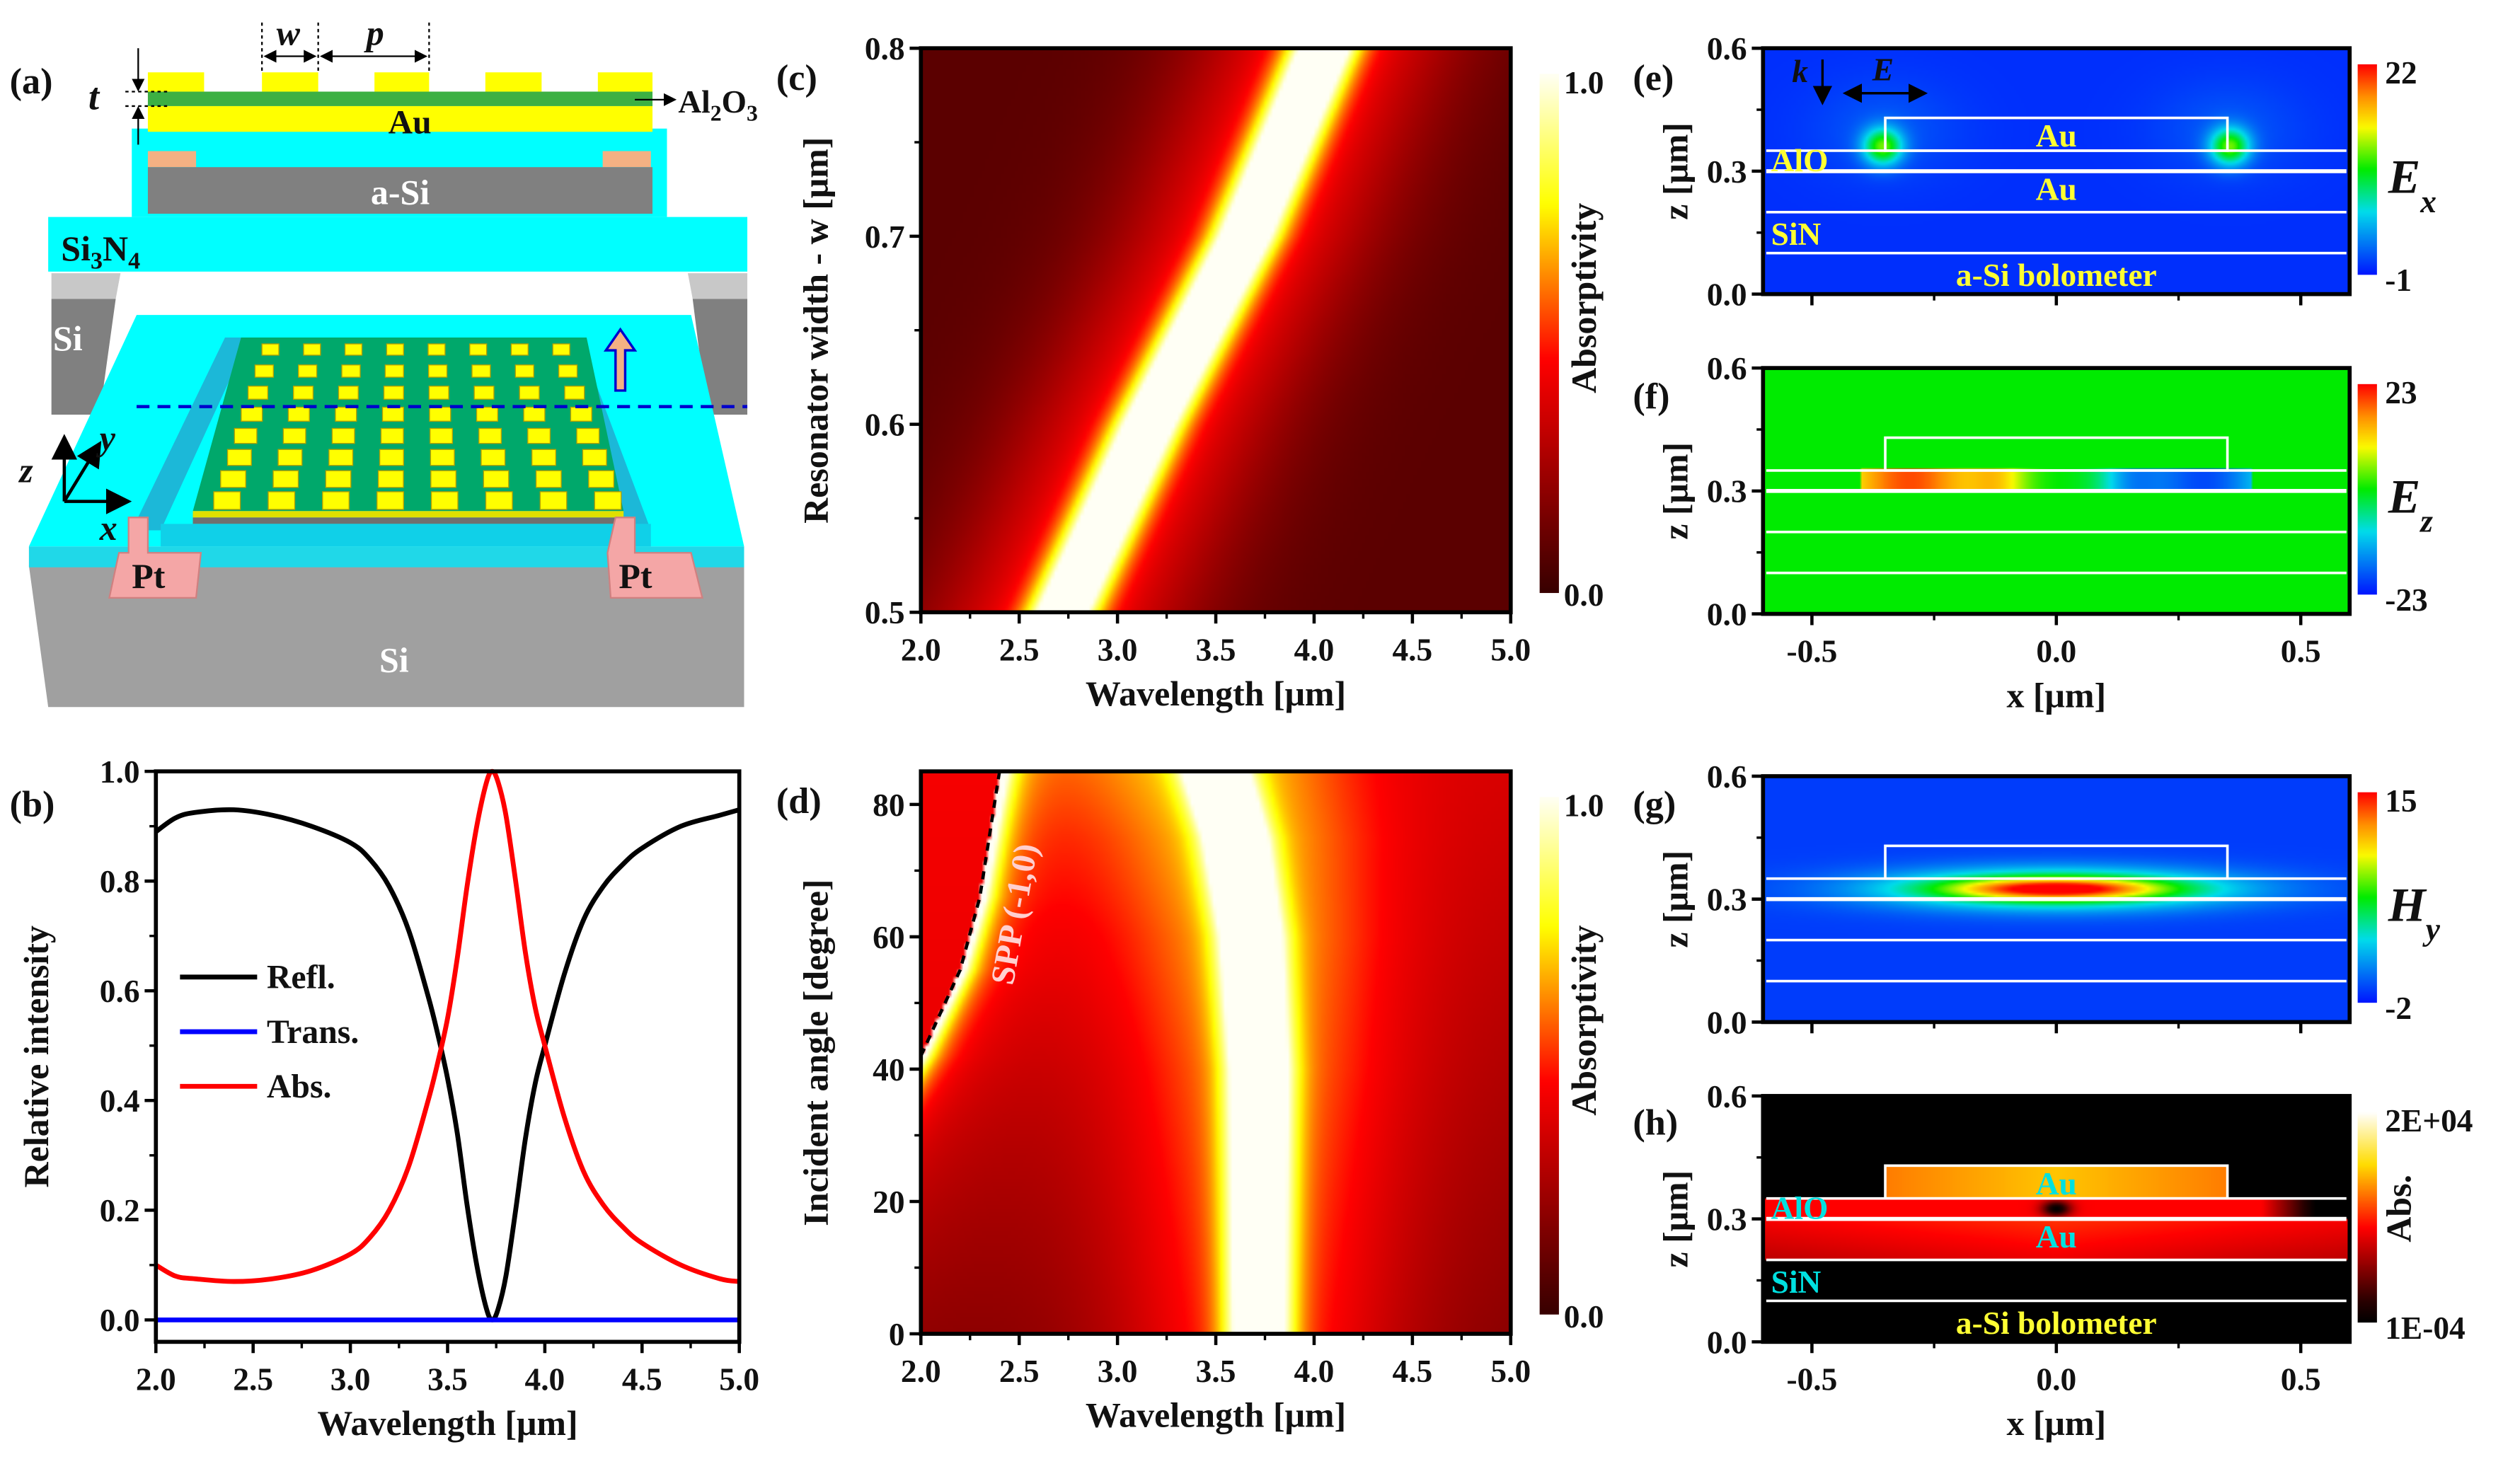 The width and height of the screenshot is (2520, 1464). What do you see at coordinates (68, 338) in the screenshot?
I see `si-support-label: Si` at bounding box center [68, 338].